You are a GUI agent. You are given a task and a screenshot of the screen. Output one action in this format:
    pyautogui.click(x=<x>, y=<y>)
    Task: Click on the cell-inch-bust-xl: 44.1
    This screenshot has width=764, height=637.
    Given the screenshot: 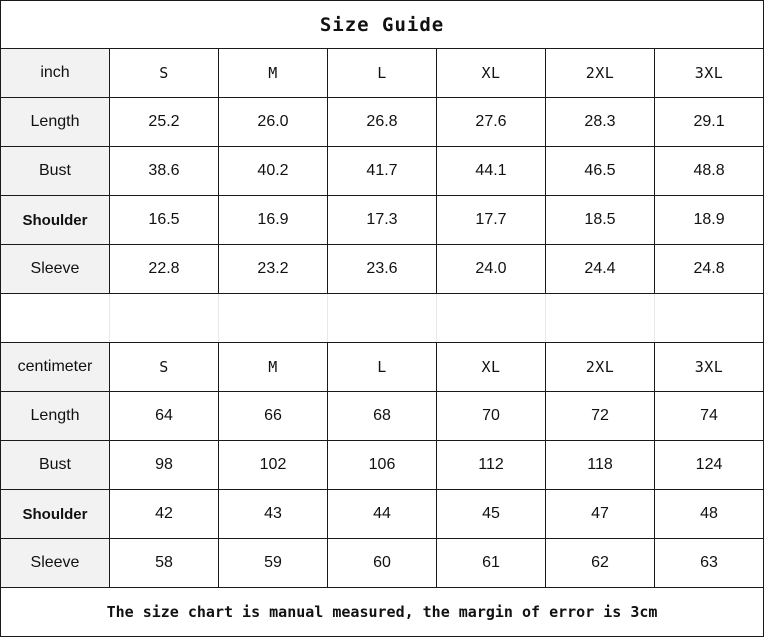 What is the action you would take?
    pyautogui.click(x=491, y=171)
    